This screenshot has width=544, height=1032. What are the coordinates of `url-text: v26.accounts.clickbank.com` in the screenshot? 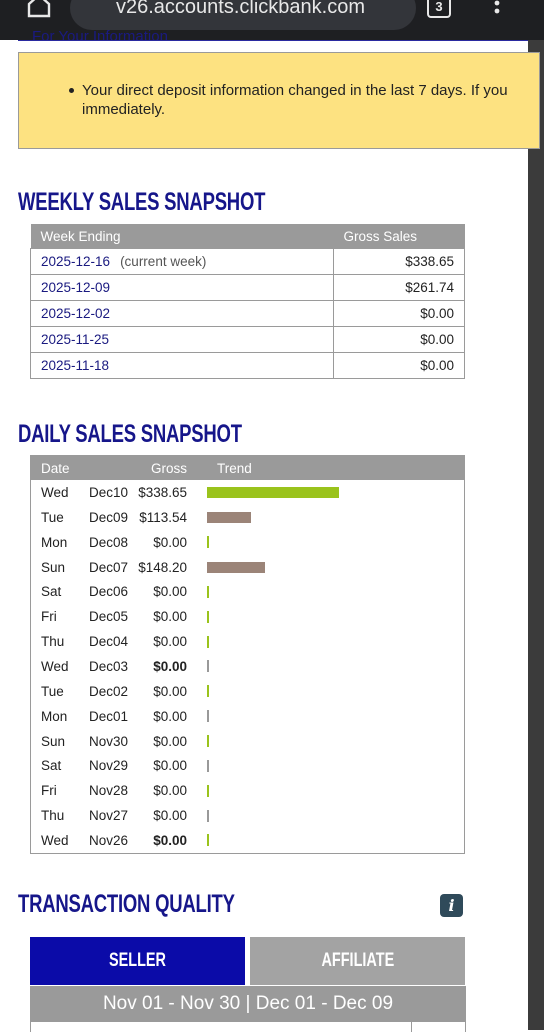 It's located at (241, 9).